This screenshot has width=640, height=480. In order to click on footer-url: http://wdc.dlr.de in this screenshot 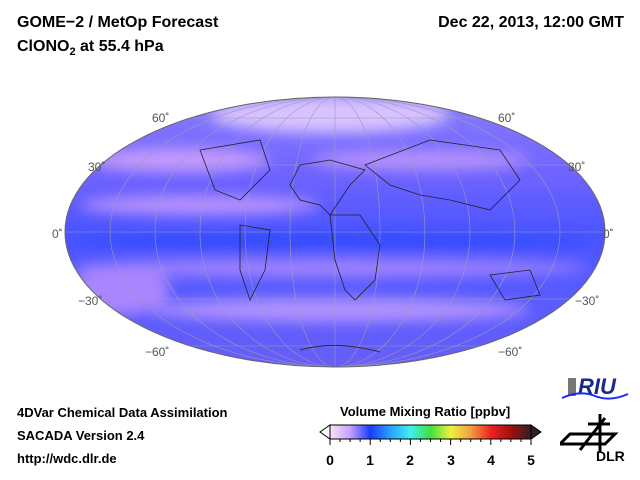, I will do `click(67, 458)`.